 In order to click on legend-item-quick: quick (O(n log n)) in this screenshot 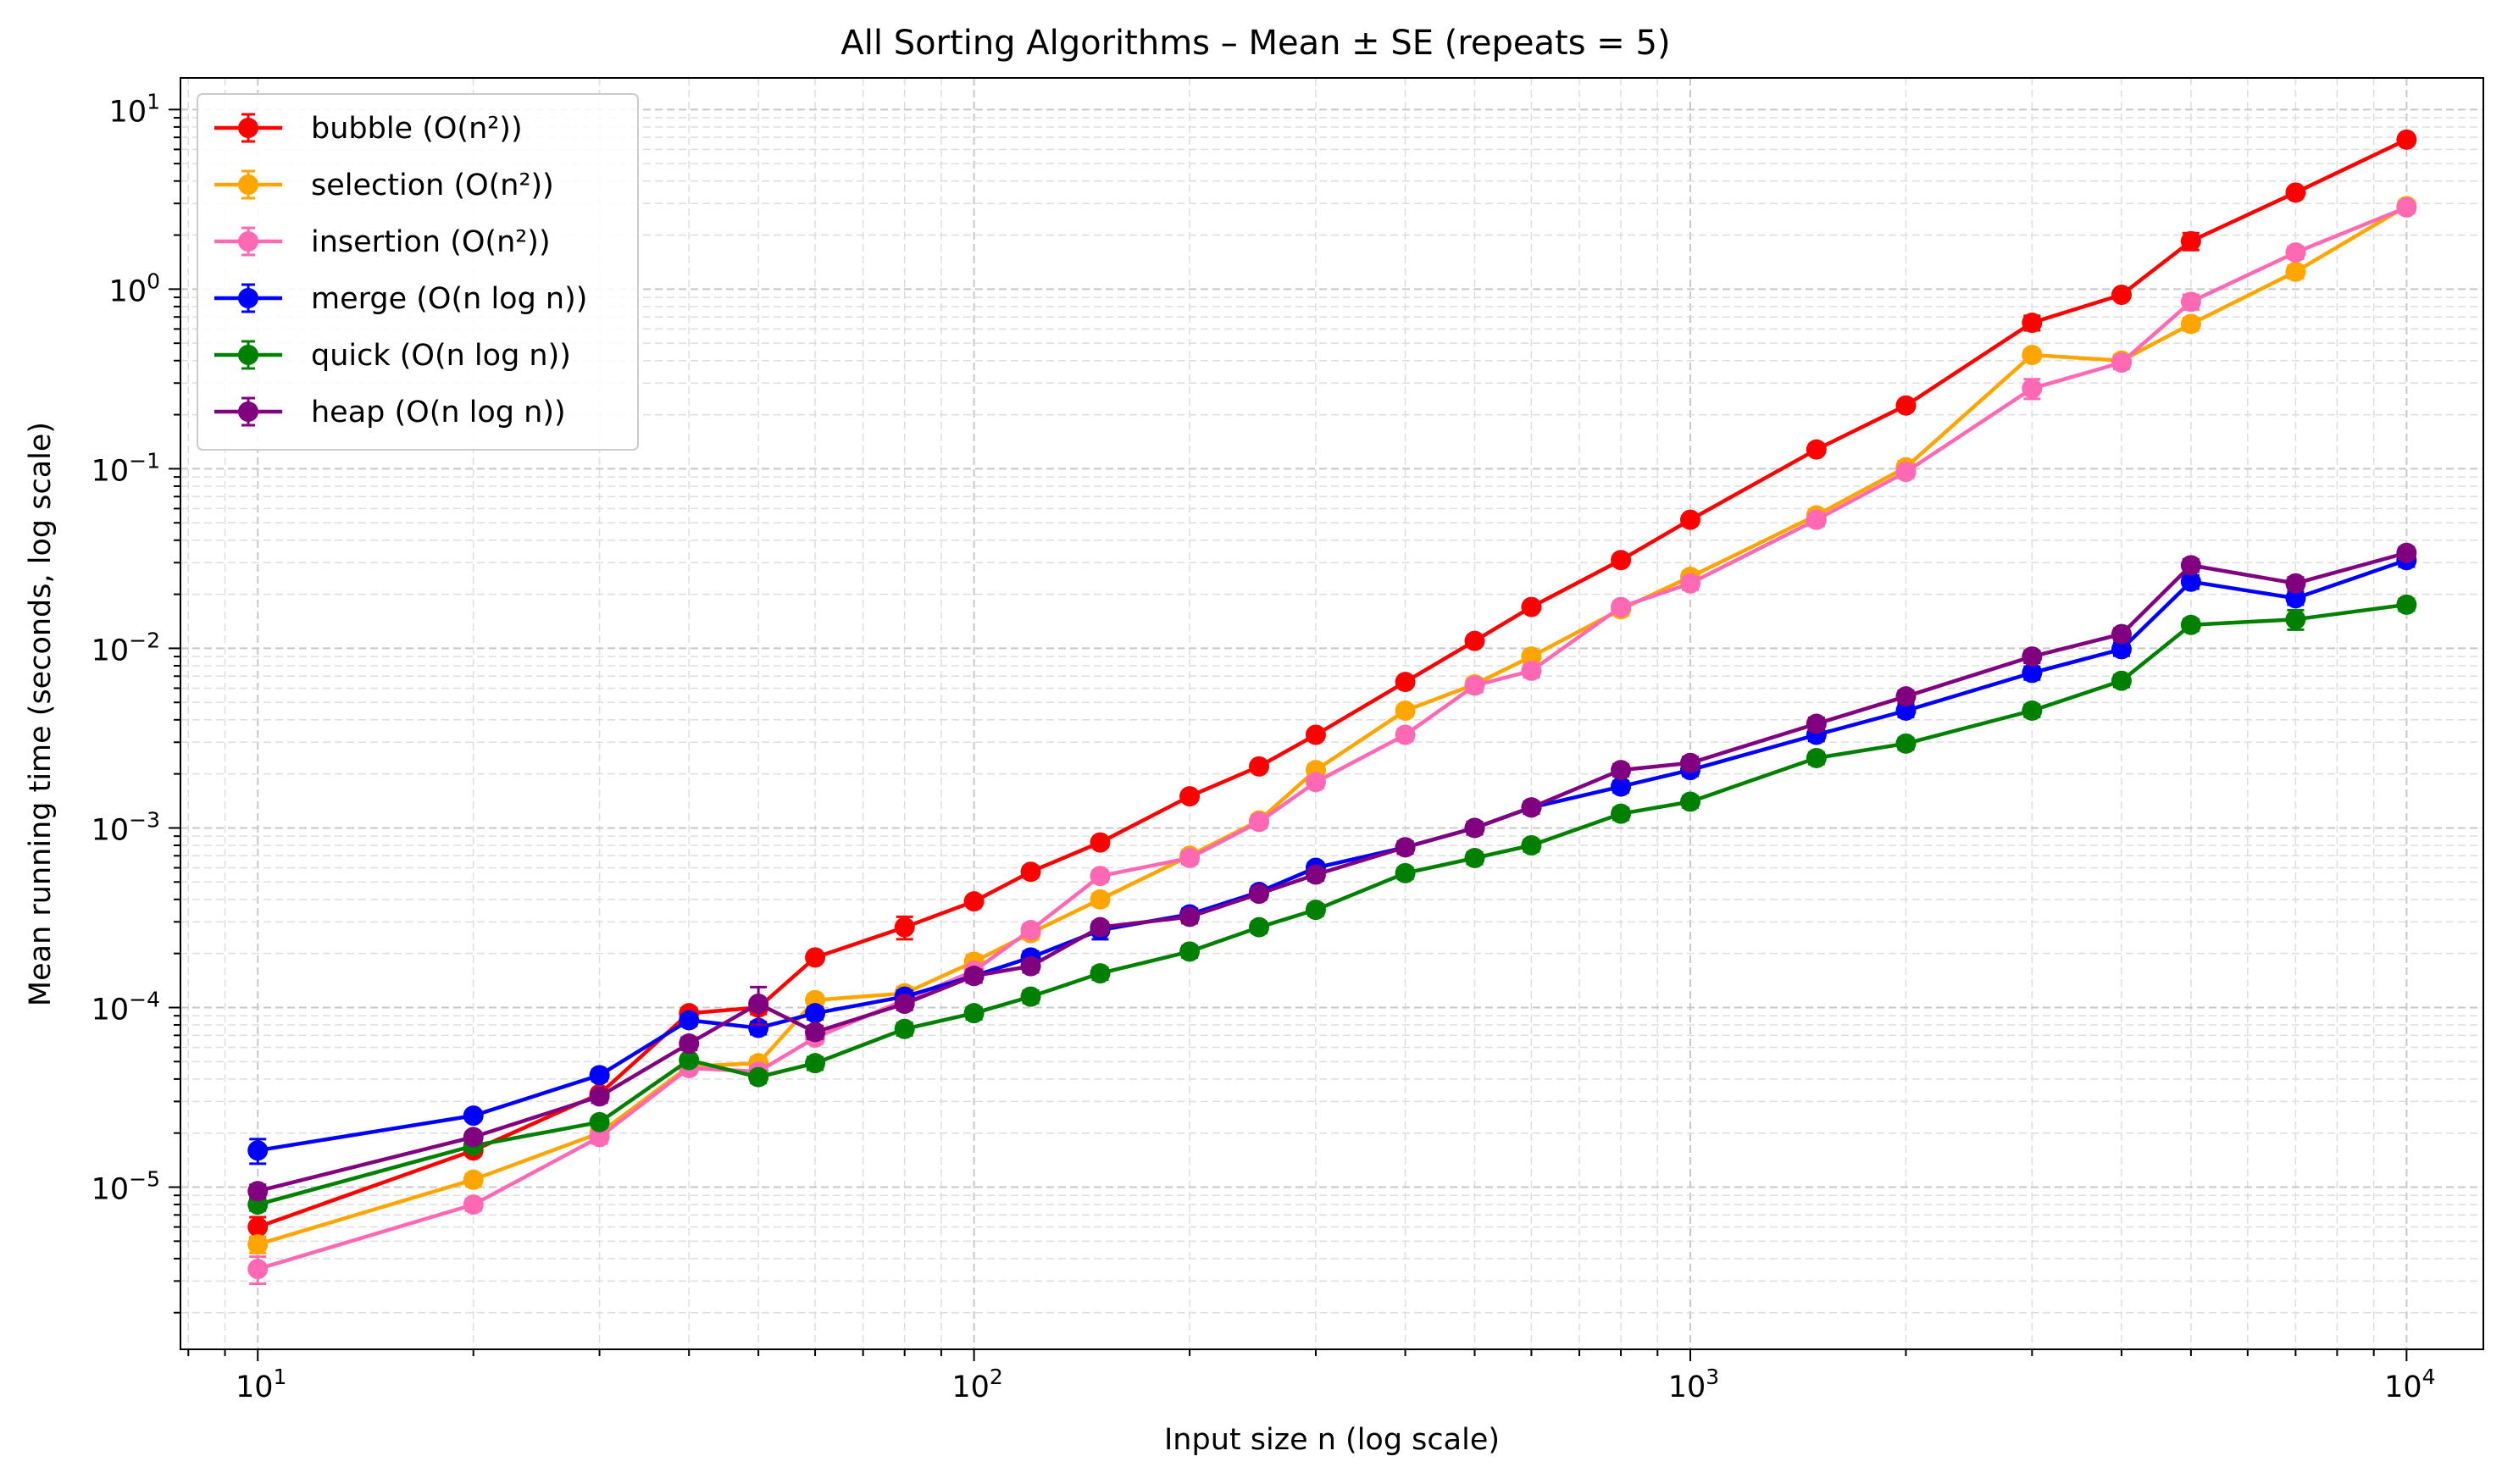, I will do `click(392, 356)`.